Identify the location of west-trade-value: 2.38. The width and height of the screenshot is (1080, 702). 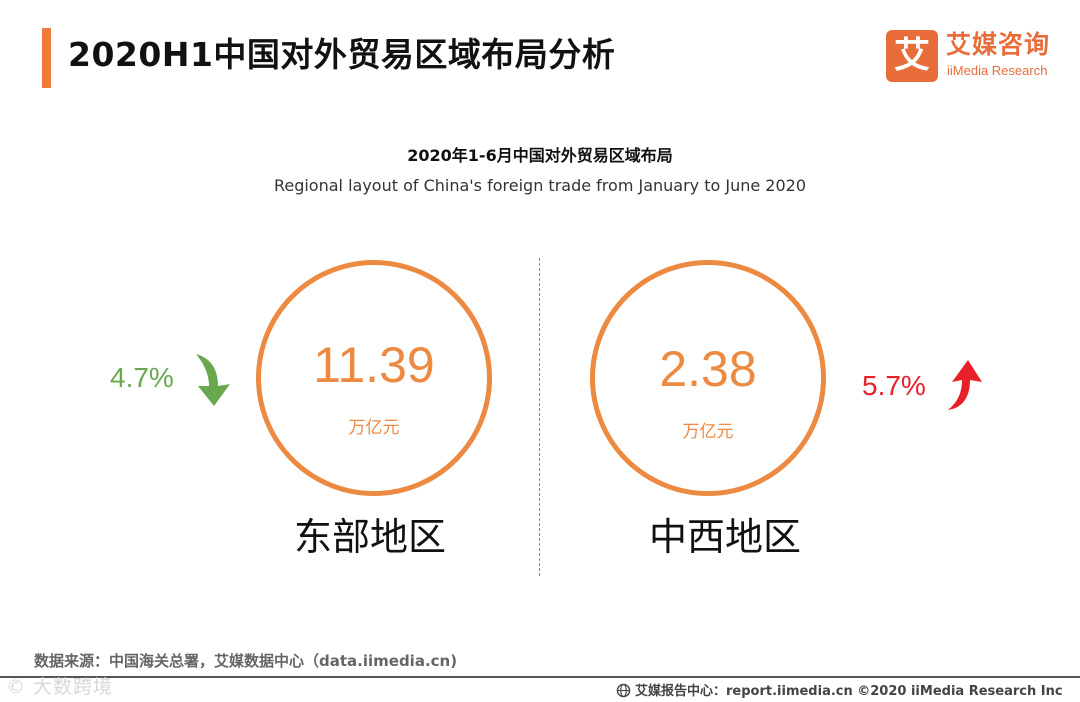
(708, 369).